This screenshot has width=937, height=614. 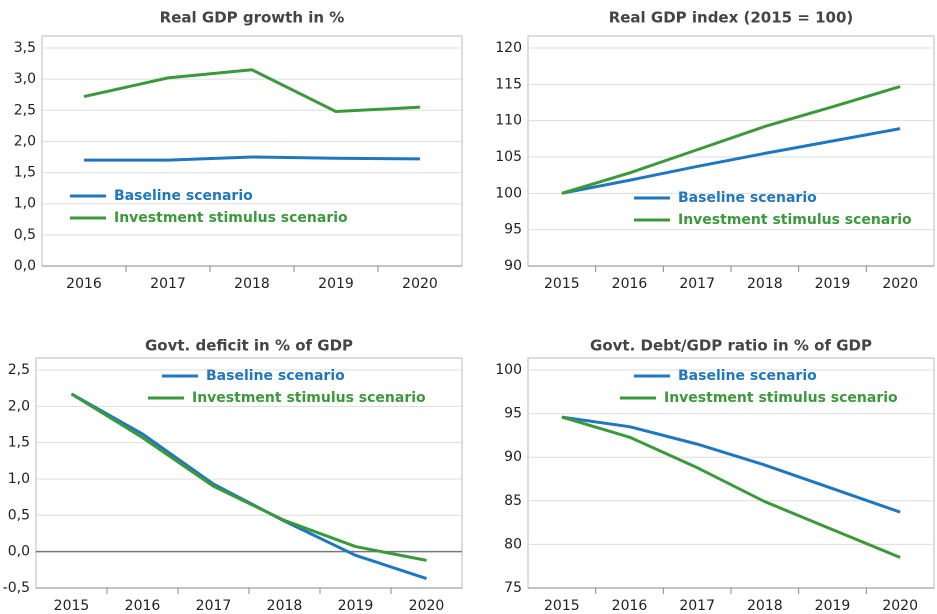 I want to click on y-tick-label: 3,5, so click(x=25, y=48).